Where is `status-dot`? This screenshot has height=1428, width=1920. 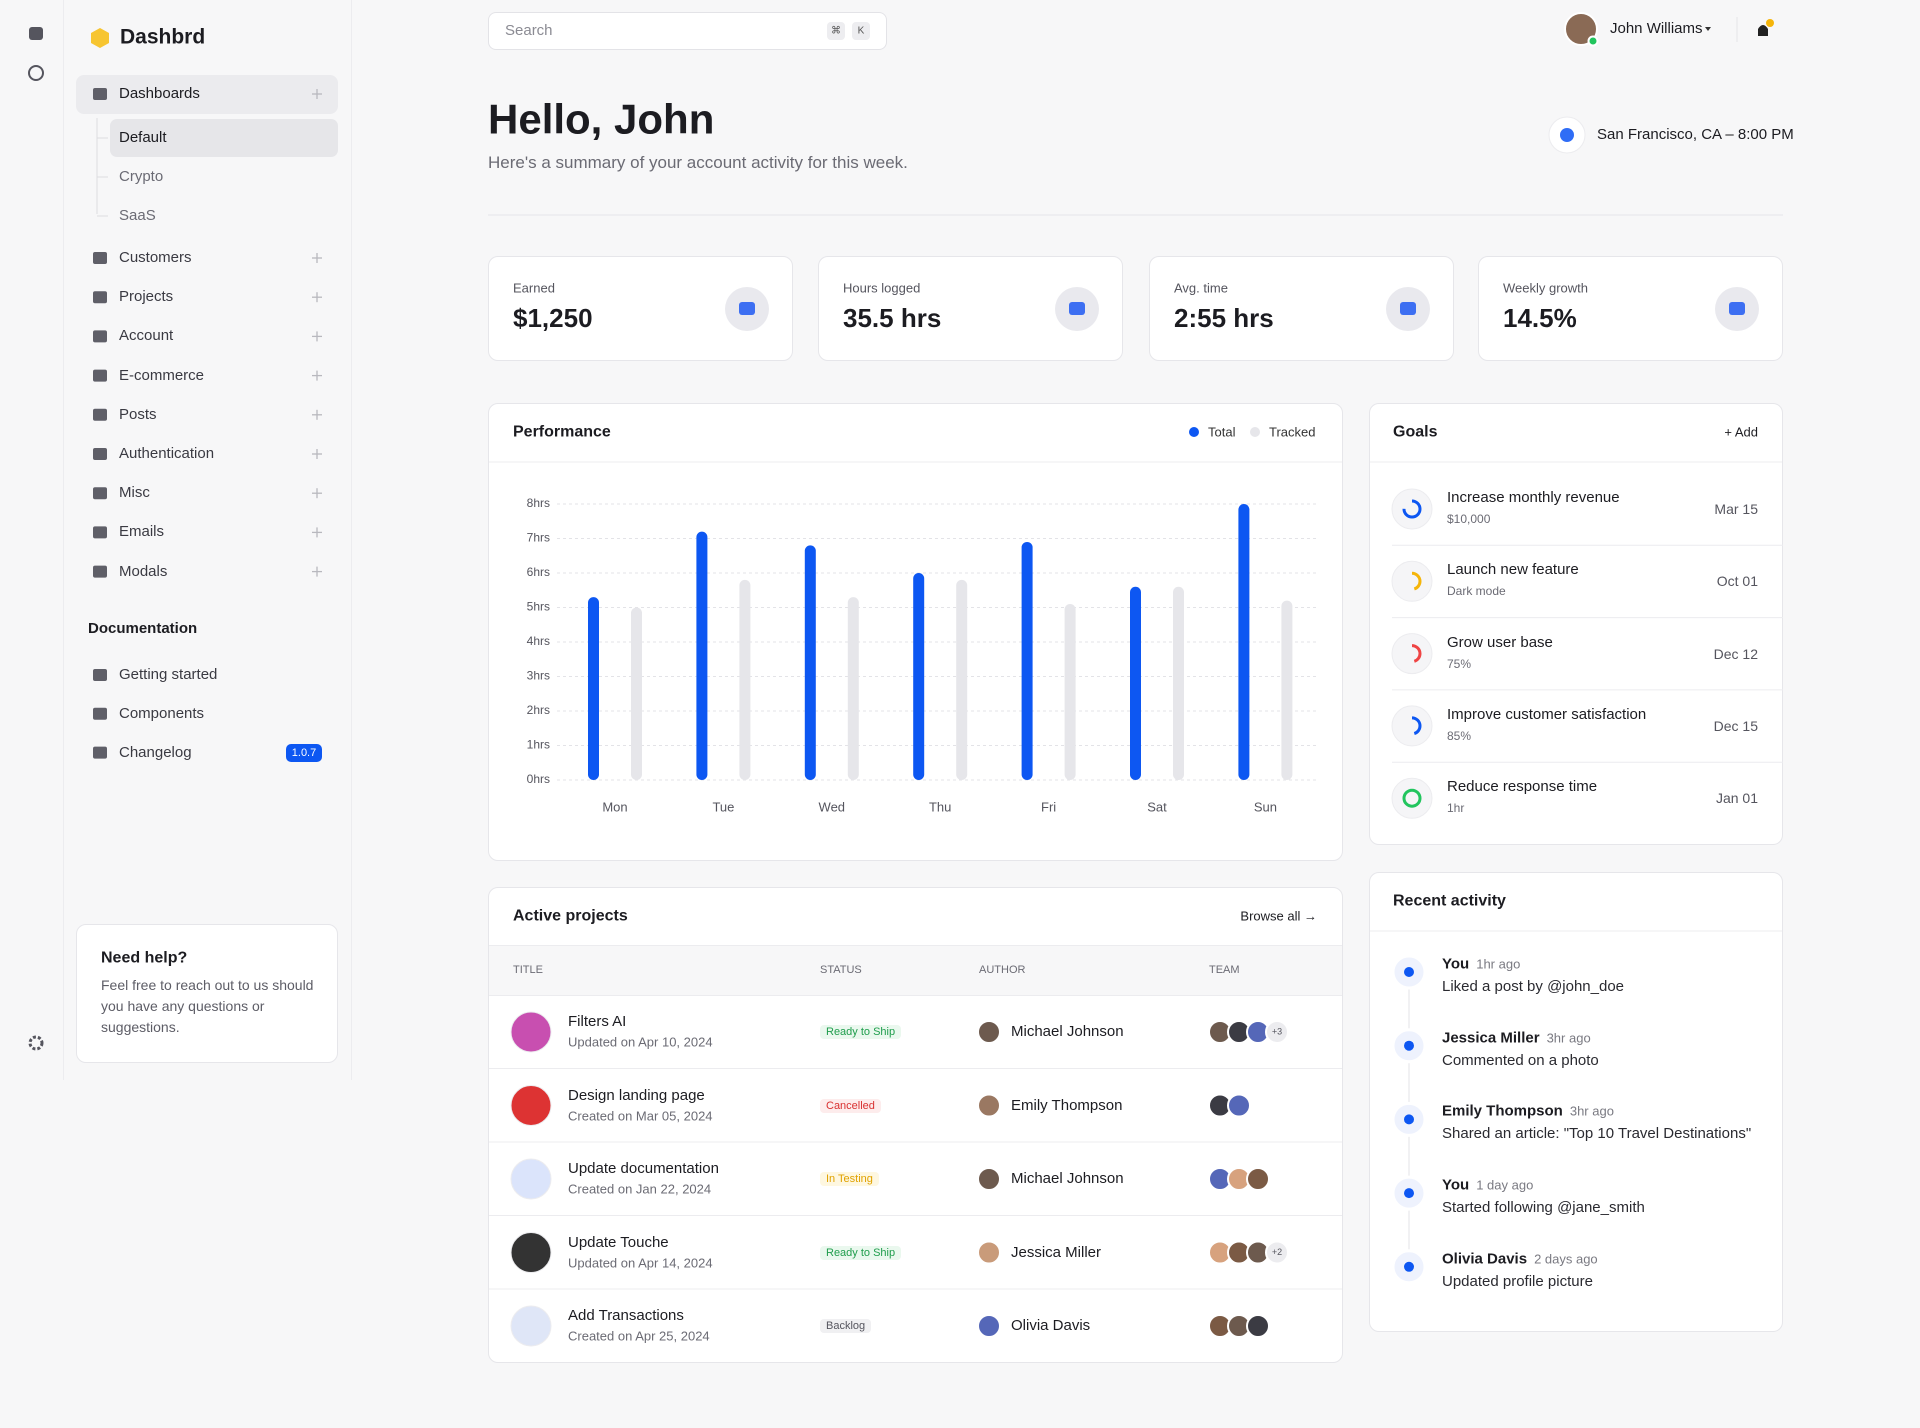
status-dot is located at coordinates (1593, 41).